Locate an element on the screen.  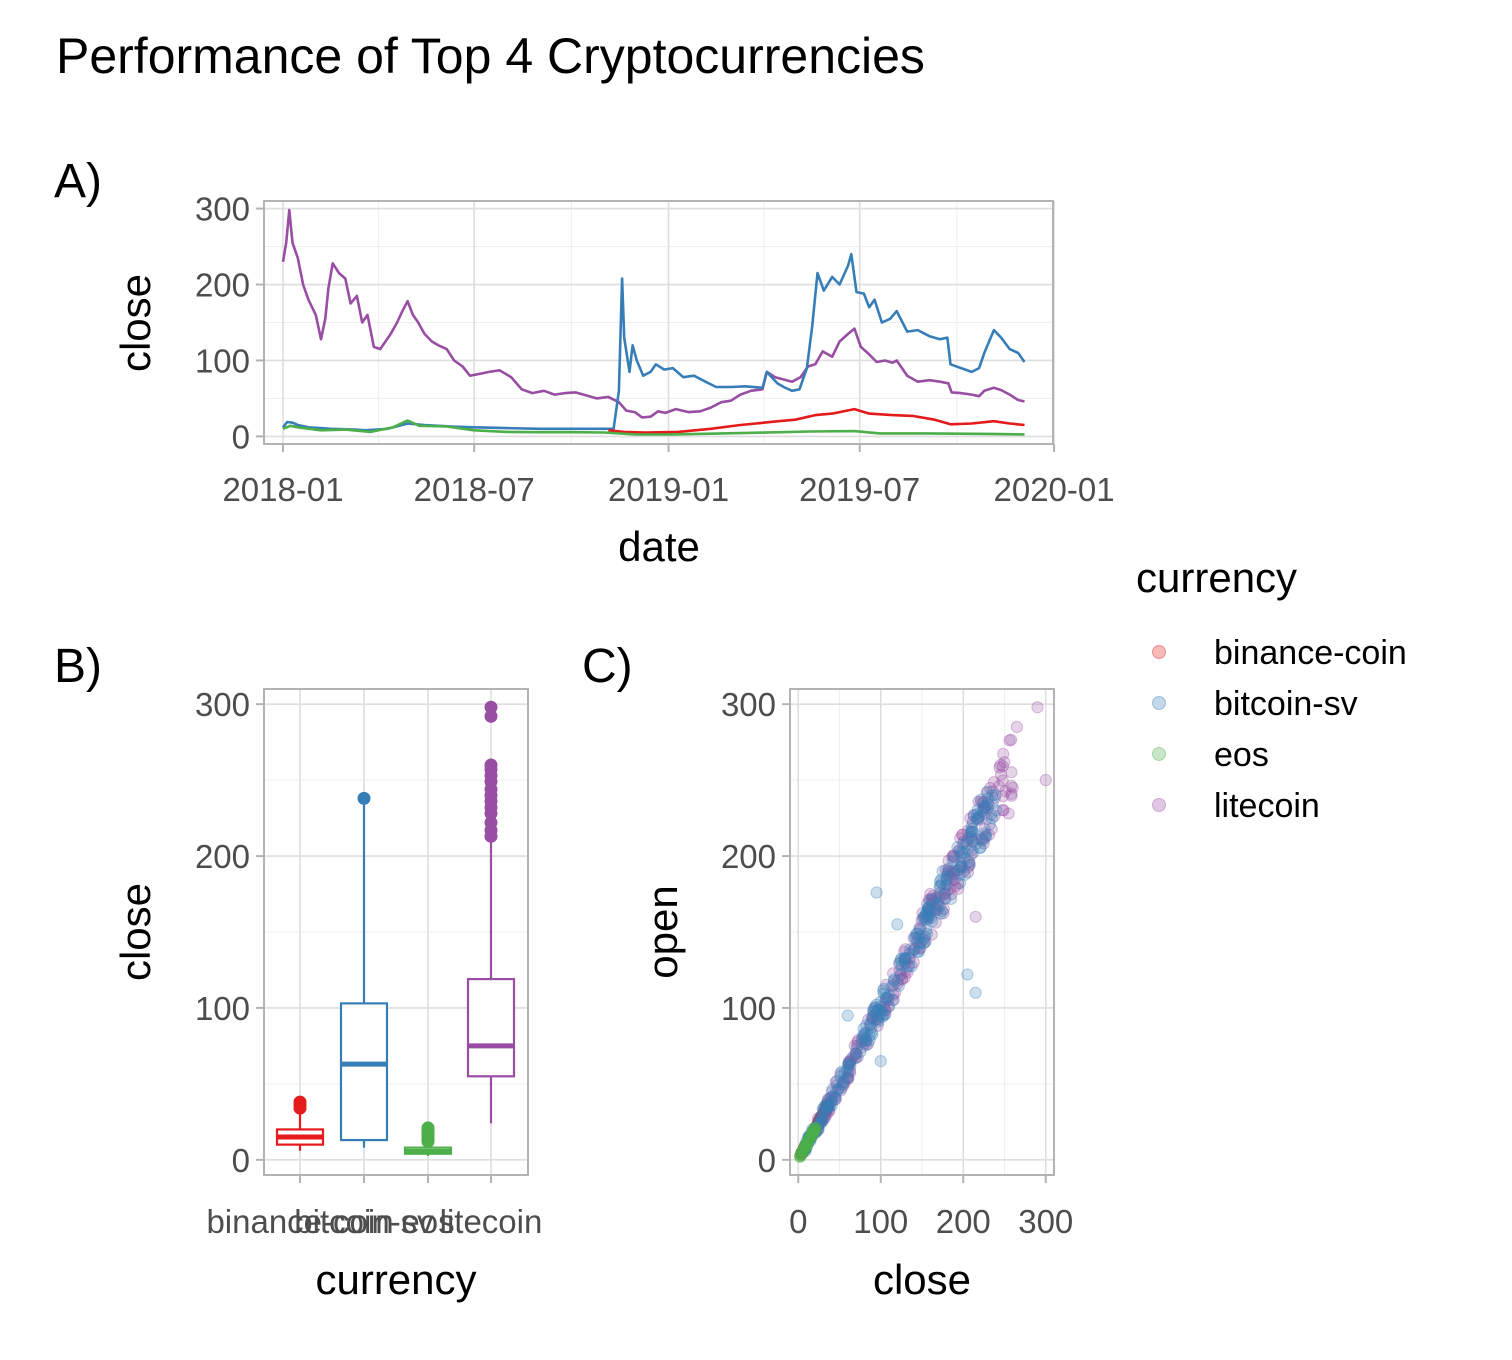
legend-key-litecoin is located at coordinates (1159, 805).